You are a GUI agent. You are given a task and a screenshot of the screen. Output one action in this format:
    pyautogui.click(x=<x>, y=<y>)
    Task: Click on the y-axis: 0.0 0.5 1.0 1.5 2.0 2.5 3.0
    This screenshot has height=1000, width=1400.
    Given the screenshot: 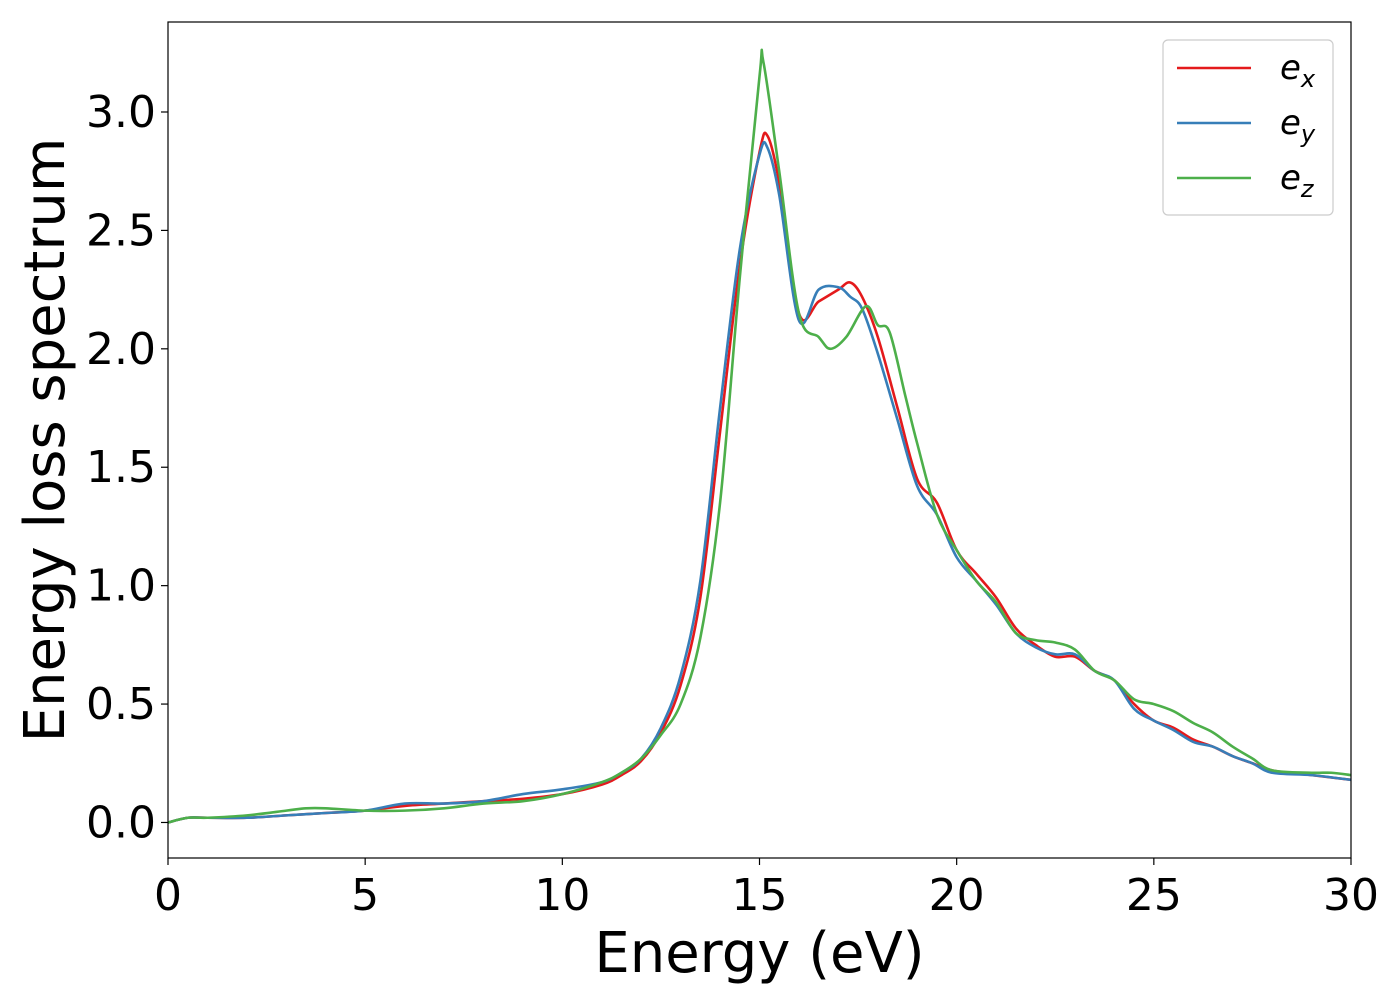 What is the action you would take?
    pyautogui.click(x=127, y=467)
    